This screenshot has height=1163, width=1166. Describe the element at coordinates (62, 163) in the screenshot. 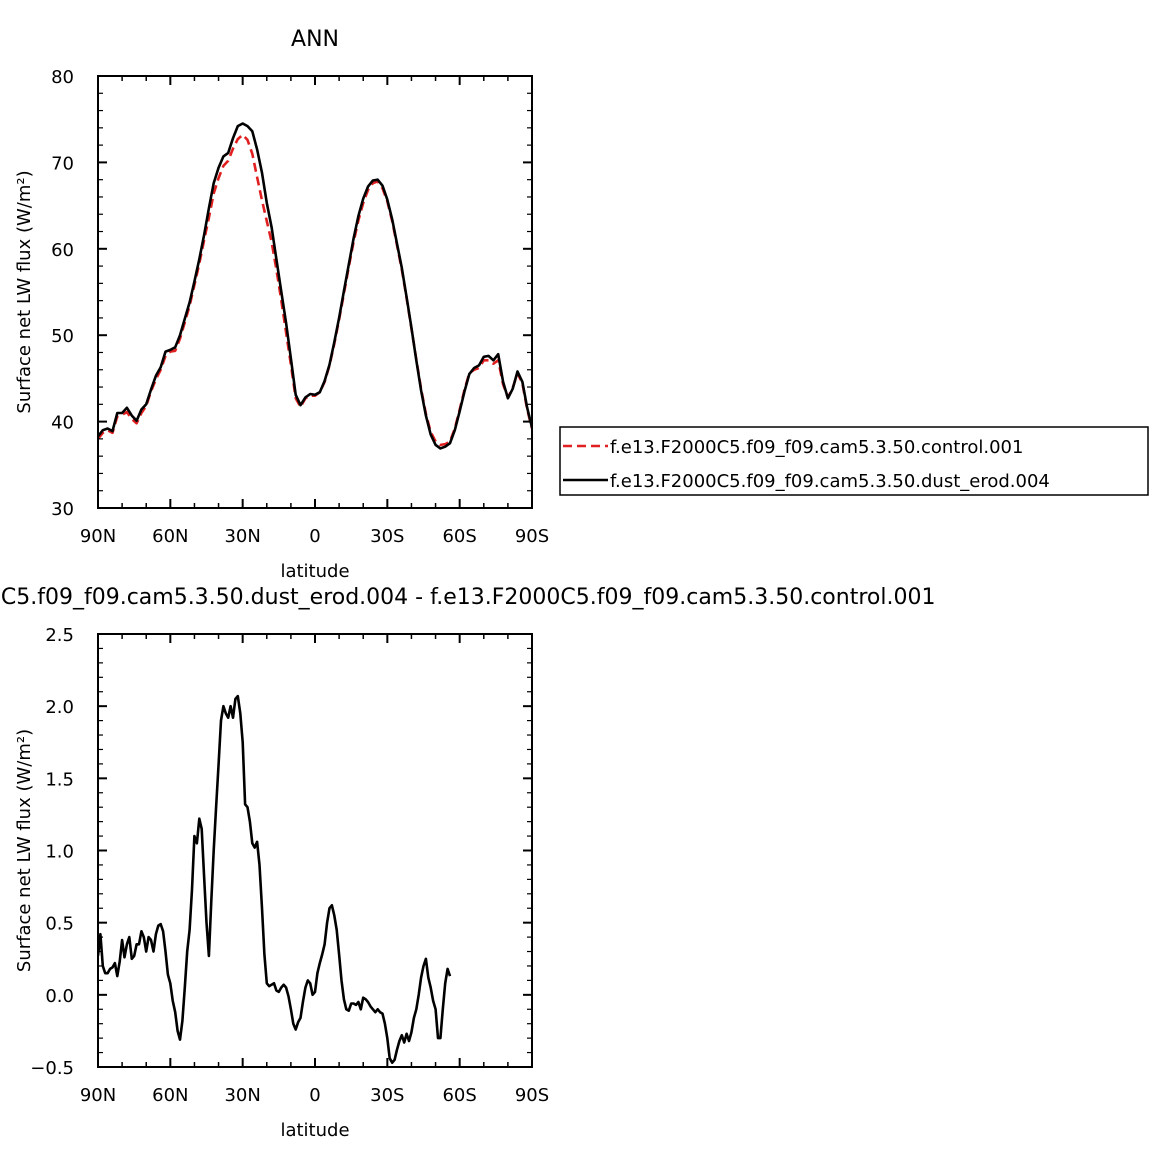

I see `y-tick-label: 70` at that location.